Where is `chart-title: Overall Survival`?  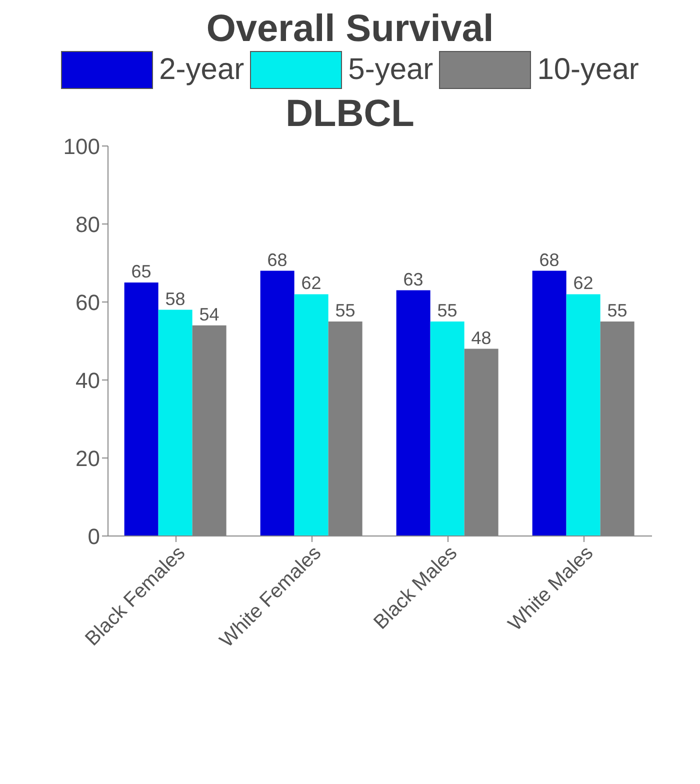
chart-title: Overall Survival is located at coordinates (350, 29).